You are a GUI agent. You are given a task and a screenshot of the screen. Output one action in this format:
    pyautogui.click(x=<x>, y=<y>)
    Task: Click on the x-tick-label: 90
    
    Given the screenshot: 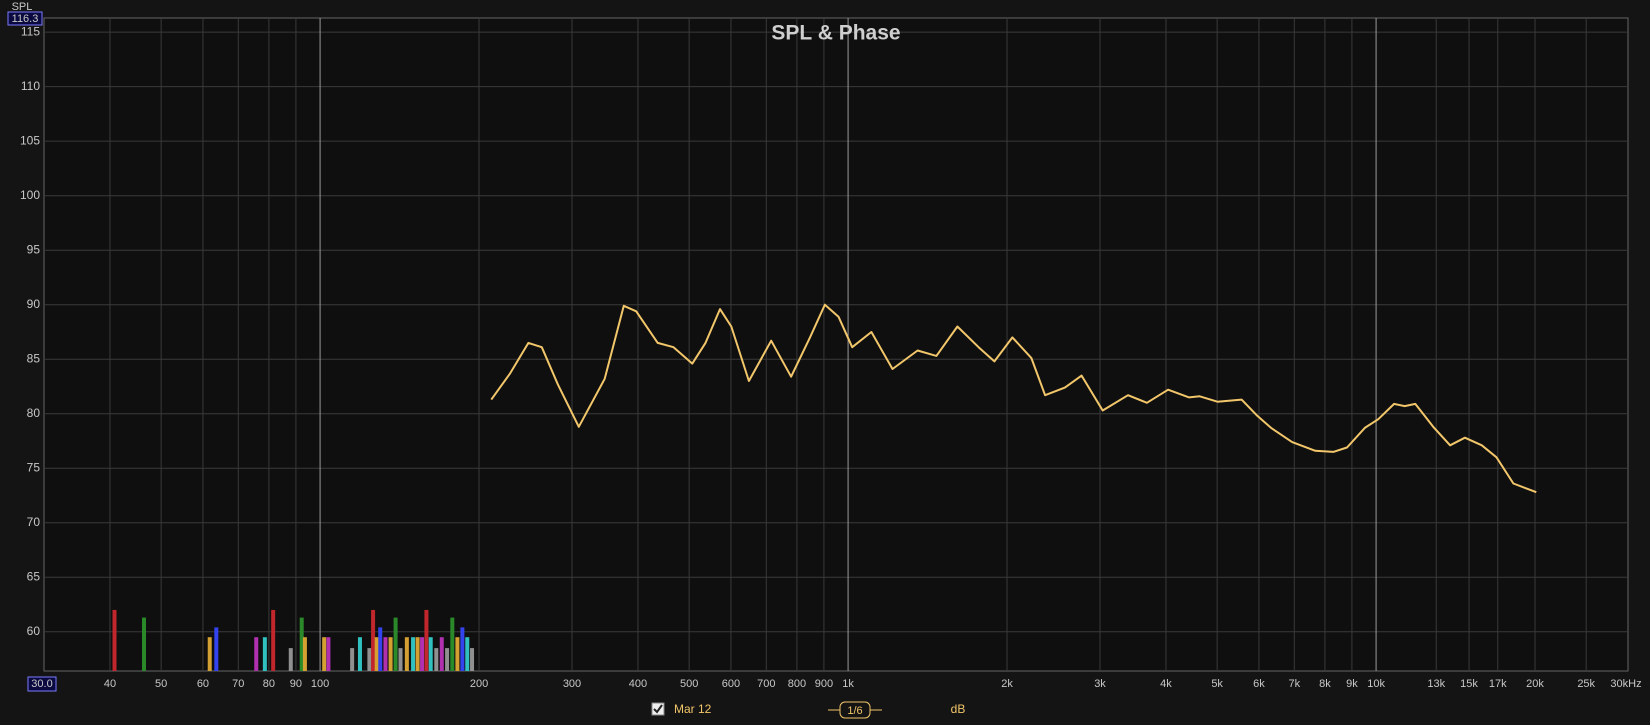 What is the action you would take?
    pyautogui.click(x=296, y=684)
    